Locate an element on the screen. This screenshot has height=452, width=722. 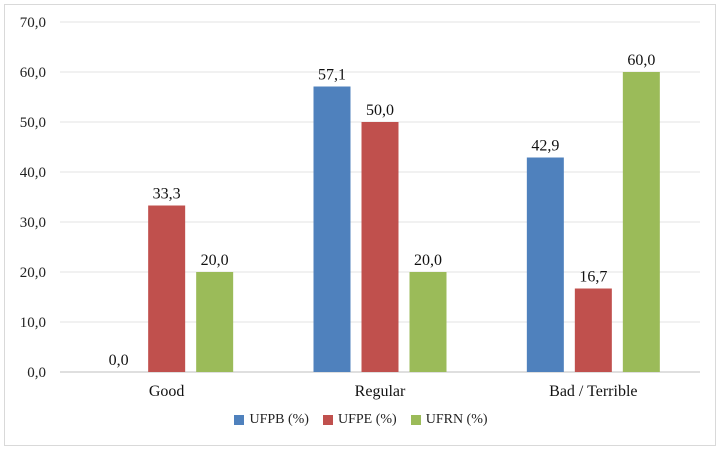
x-category-label: Regular is located at coordinates (380, 391).